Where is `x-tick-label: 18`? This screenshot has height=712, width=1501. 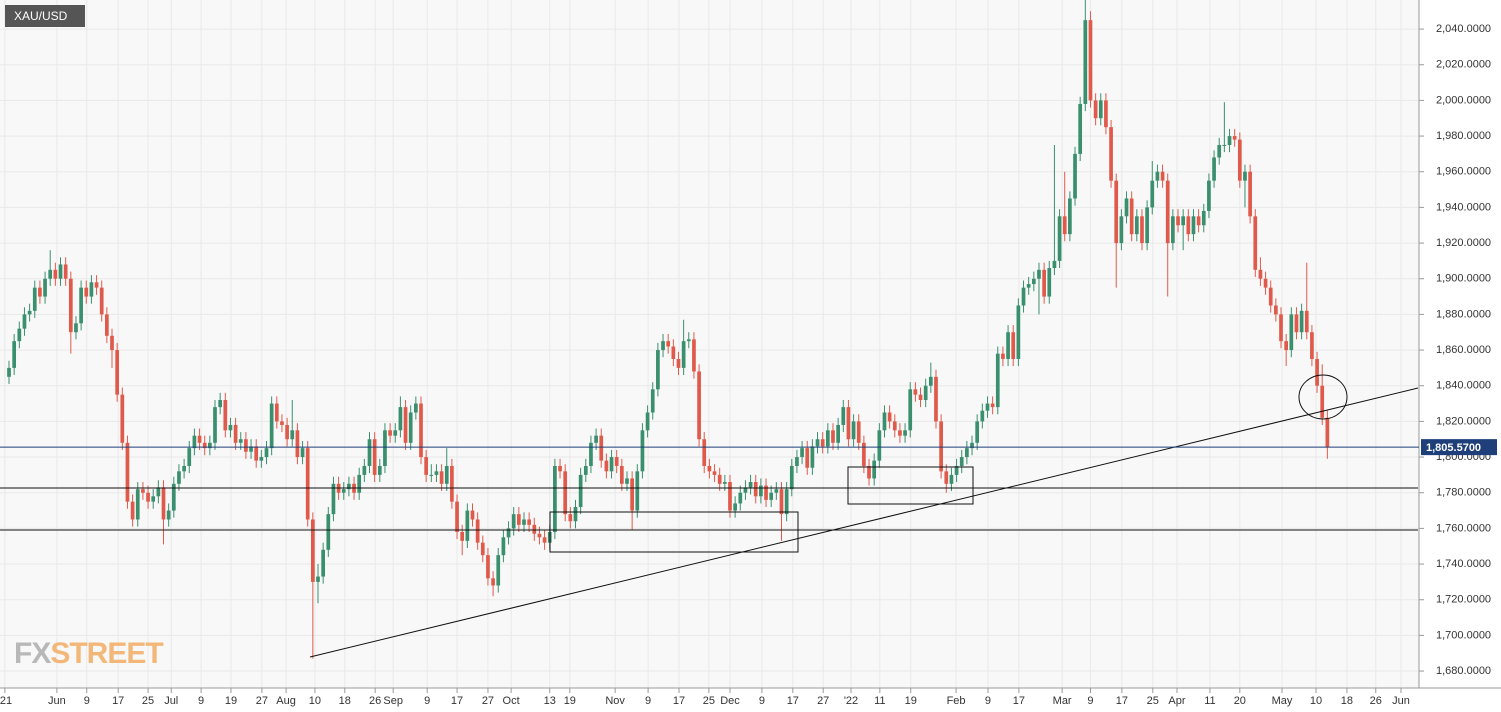
x-tick-label: 18 is located at coordinates (1347, 701).